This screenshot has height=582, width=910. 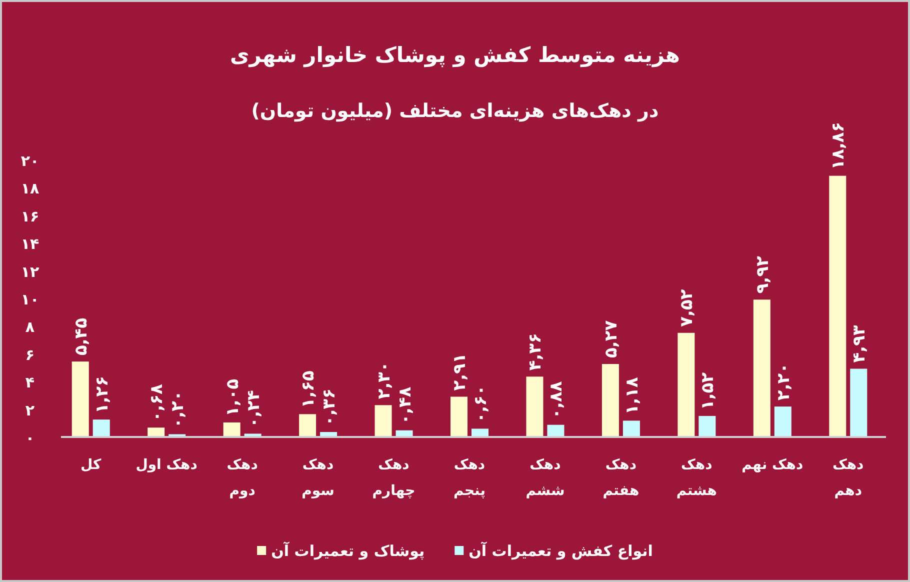 What do you see at coordinates (687, 307) in the screenshot?
I see `data-label: ۷,۵۲` at bounding box center [687, 307].